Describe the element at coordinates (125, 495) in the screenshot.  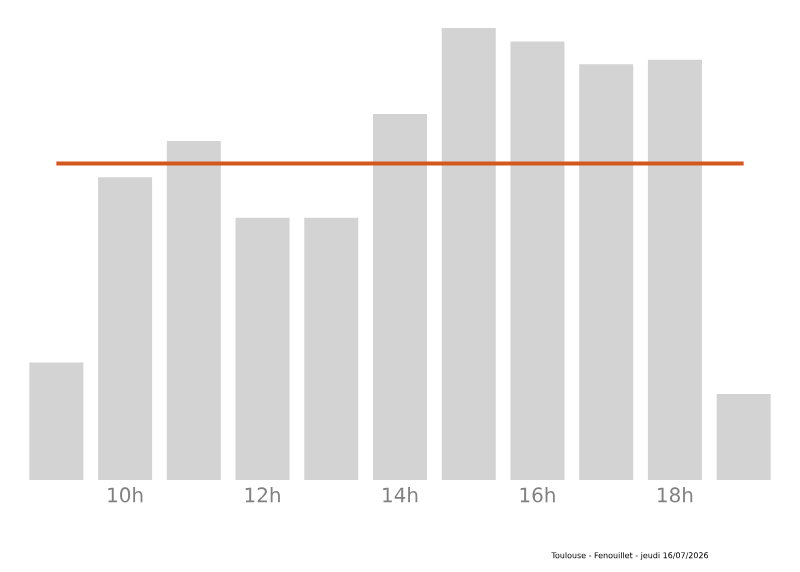
I see `x-tick-label: 10h` at that location.